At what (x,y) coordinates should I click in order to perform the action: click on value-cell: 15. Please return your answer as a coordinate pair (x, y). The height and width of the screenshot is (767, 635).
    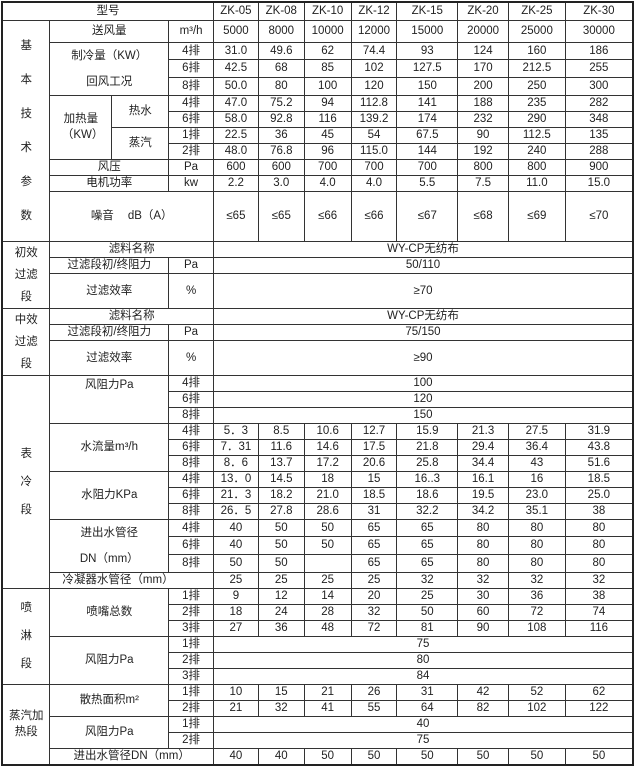
    Looking at the image, I should click on (374, 479).